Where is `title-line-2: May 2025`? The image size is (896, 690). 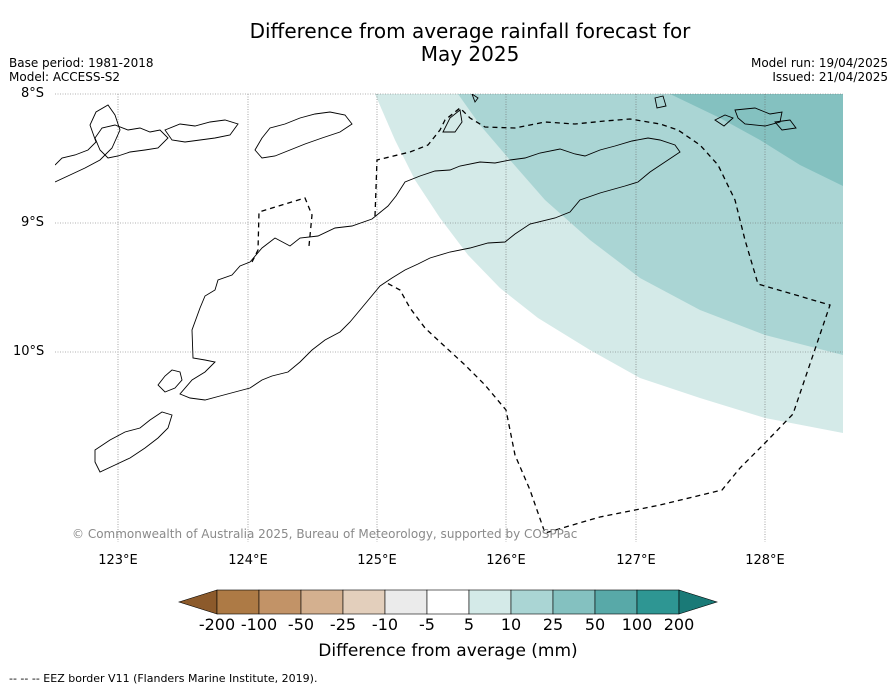 title-line-2: May 2025 is located at coordinates (470, 54).